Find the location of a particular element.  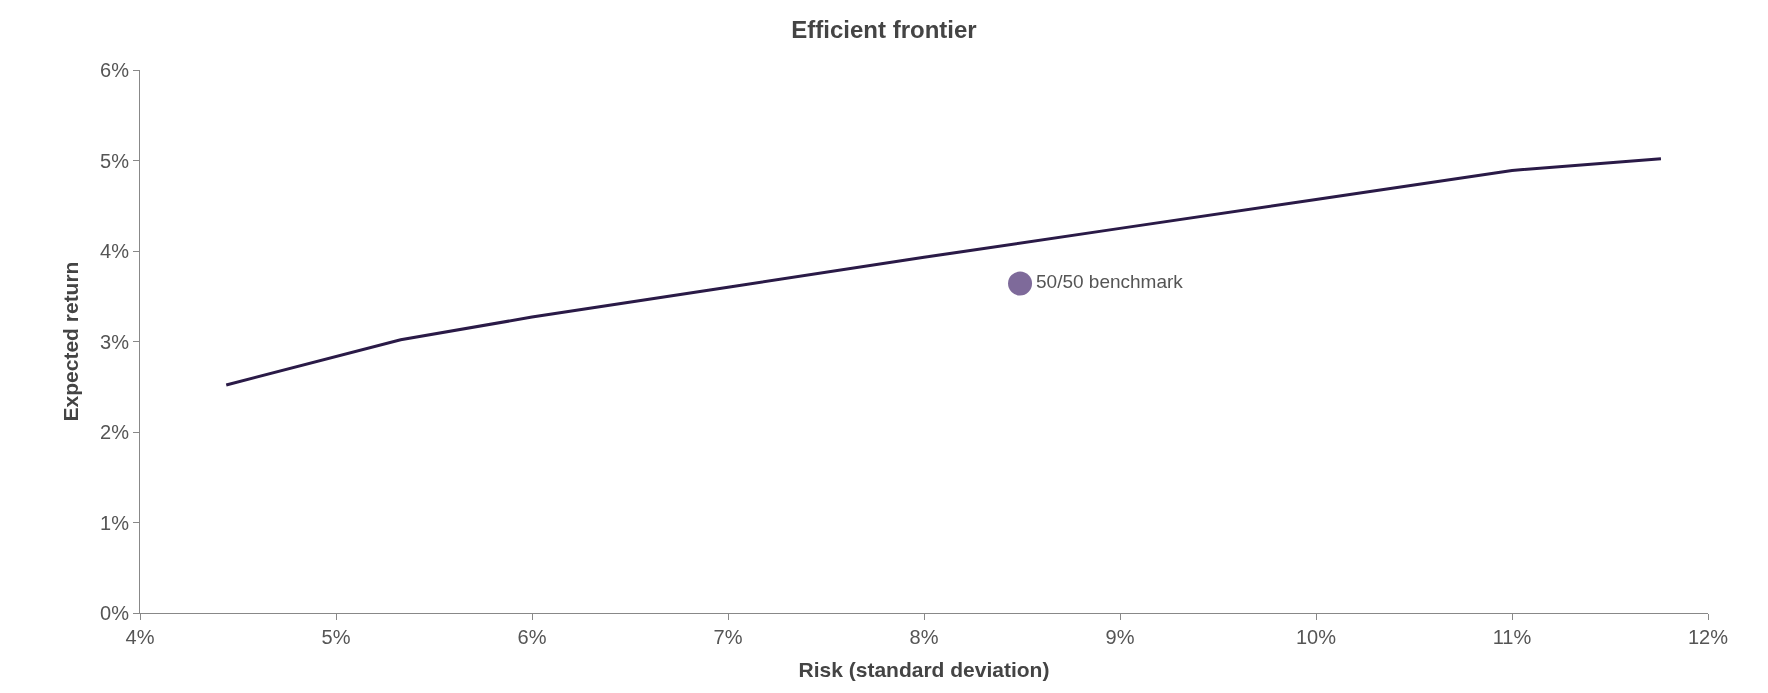

y-tick-label: 5% is located at coordinates (115, 160).